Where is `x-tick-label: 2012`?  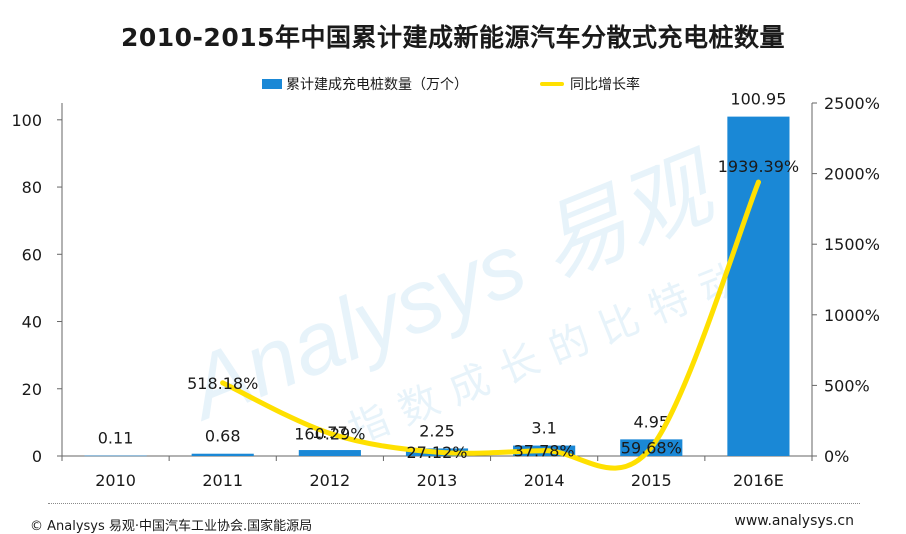 x-tick-label: 2012 is located at coordinates (329, 480).